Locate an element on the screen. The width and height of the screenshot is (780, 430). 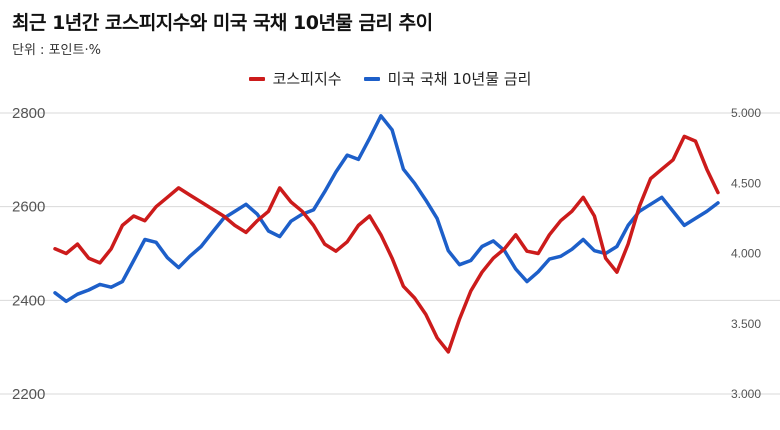
chart-title: 최근 1년간 코스피지수와 미국 국채 10년물 금리 추이 is located at coordinates (222, 23).